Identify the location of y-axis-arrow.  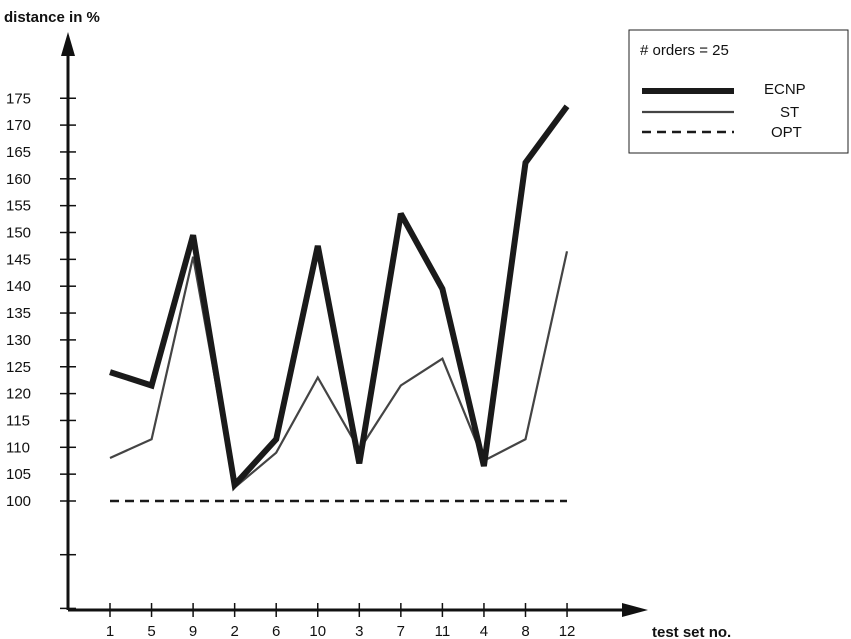
(68, 44).